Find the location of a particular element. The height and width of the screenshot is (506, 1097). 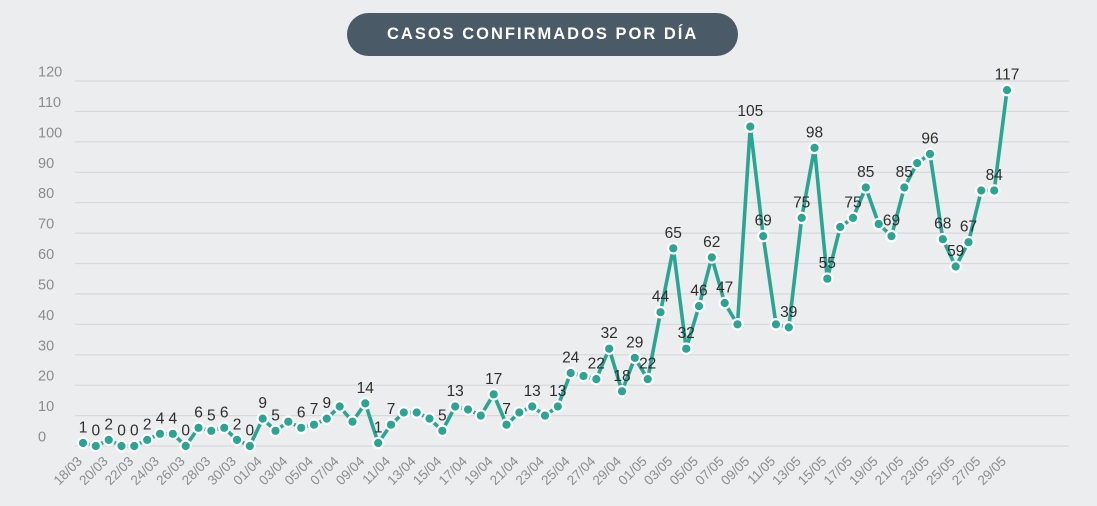

data-point-label: 32 is located at coordinates (686, 333).